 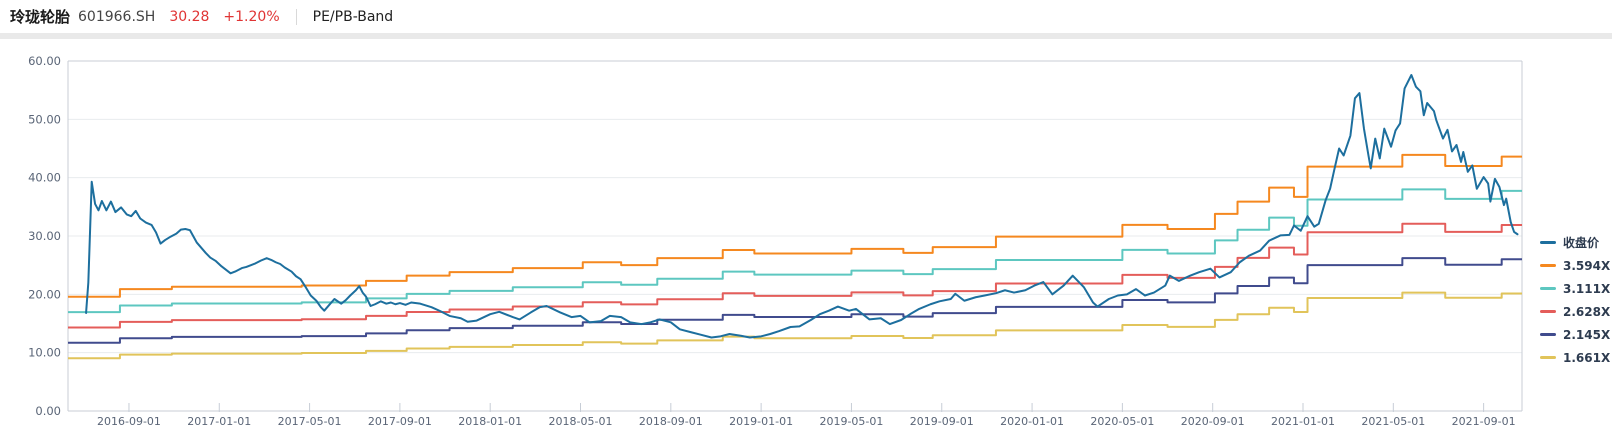 I want to click on x-axis-tick-label: 2019-01-01, so click(x=761, y=421).